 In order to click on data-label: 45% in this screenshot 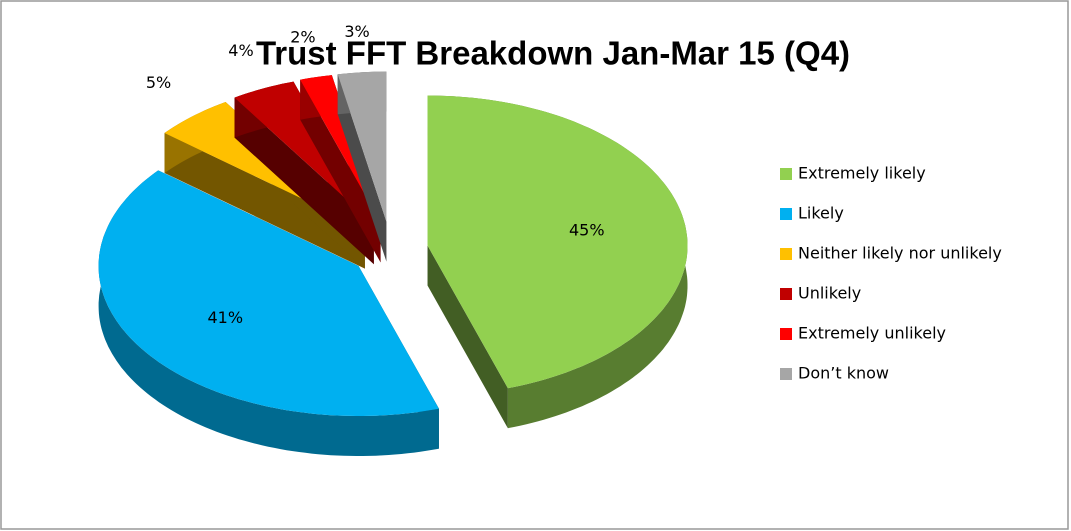, I will do `click(587, 229)`.